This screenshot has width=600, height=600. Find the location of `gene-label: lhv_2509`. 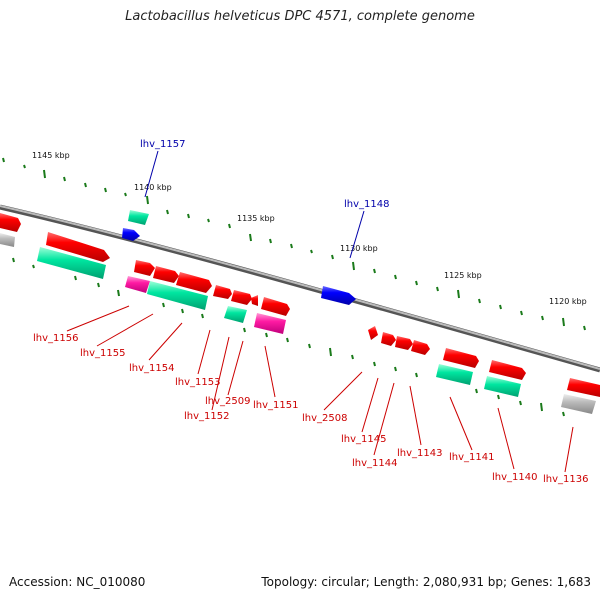

gene-label: lhv_2509 is located at coordinates (227, 401).